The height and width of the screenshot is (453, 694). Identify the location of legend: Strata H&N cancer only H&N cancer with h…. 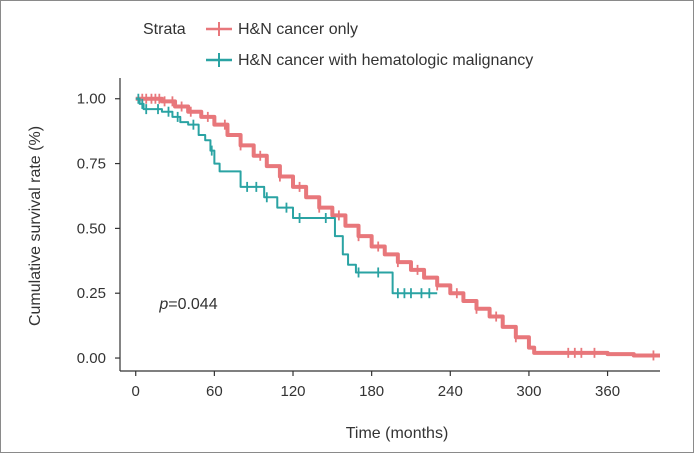
(338, 45).